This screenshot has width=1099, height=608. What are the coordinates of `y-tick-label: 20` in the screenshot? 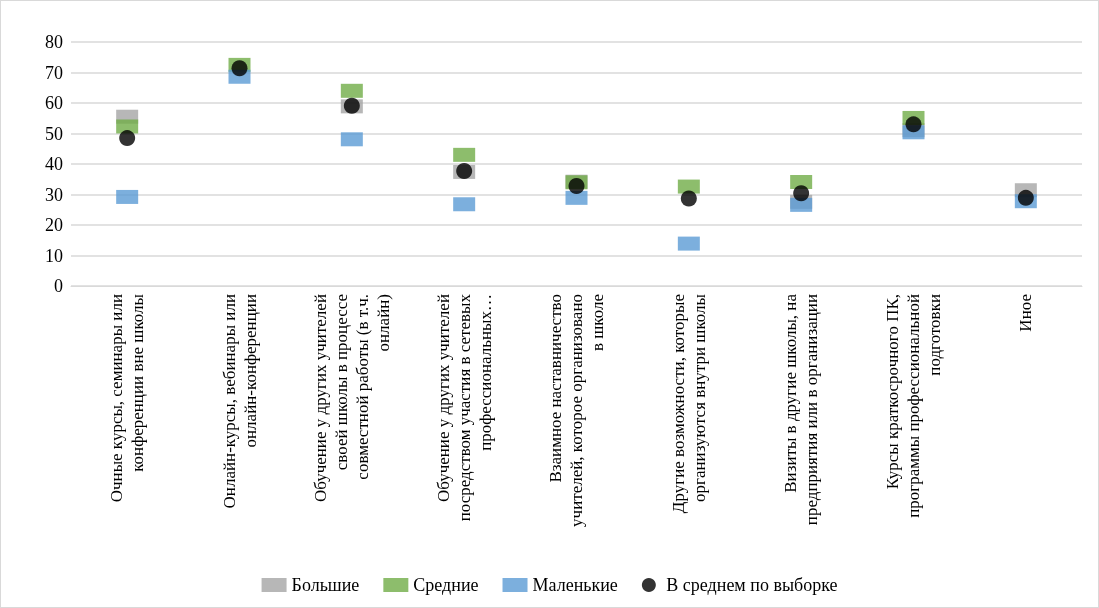 It's located at (54, 225).